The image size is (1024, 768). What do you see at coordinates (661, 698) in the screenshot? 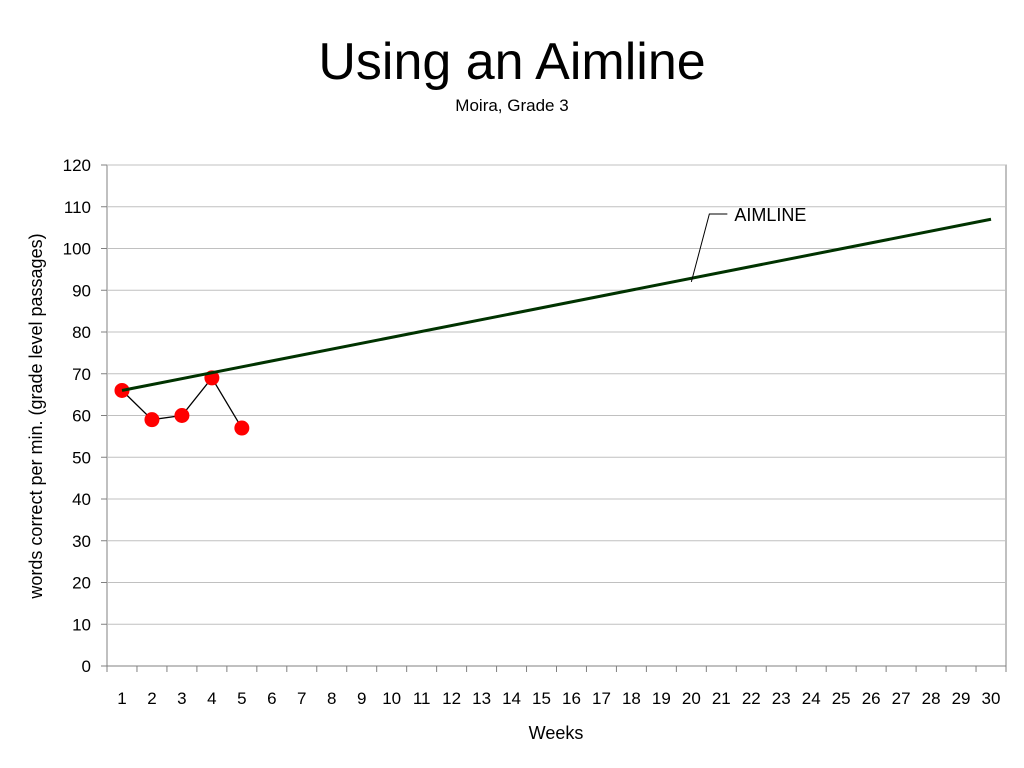
I see `x-tick-label: 19` at bounding box center [661, 698].